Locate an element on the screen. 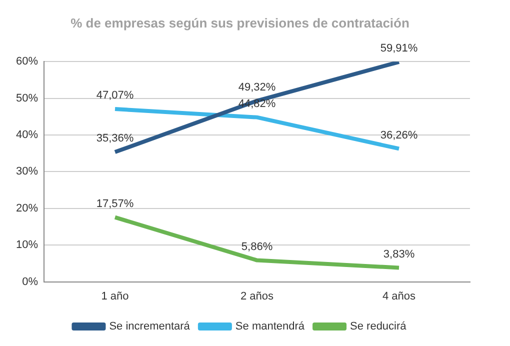  y-tick-label: 0% is located at coordinates (30, 282).